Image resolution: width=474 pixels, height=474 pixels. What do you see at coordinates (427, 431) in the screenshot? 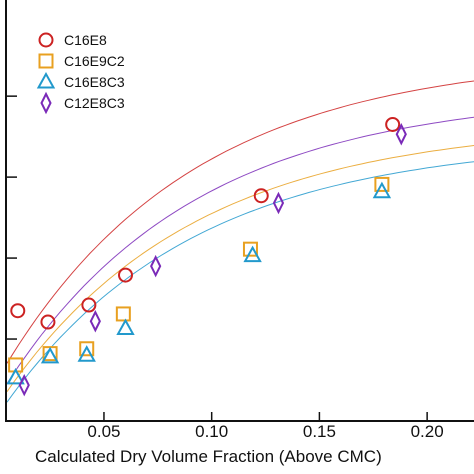
I see `x-tick-label: 0.20` at bounding box center [427, 431].